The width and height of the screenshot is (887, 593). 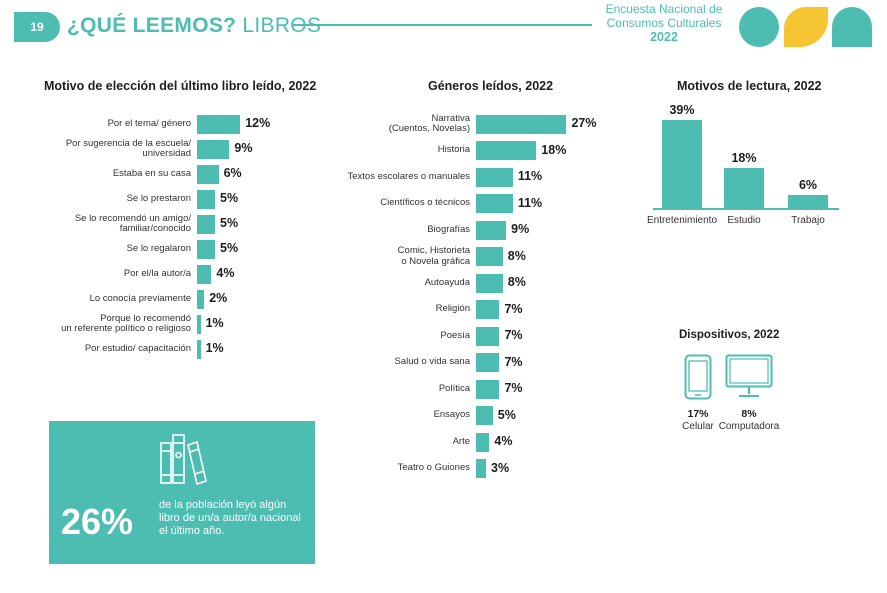 I want to click on bar-label-line: un referente político o religioso, so click(x=126, y=328).